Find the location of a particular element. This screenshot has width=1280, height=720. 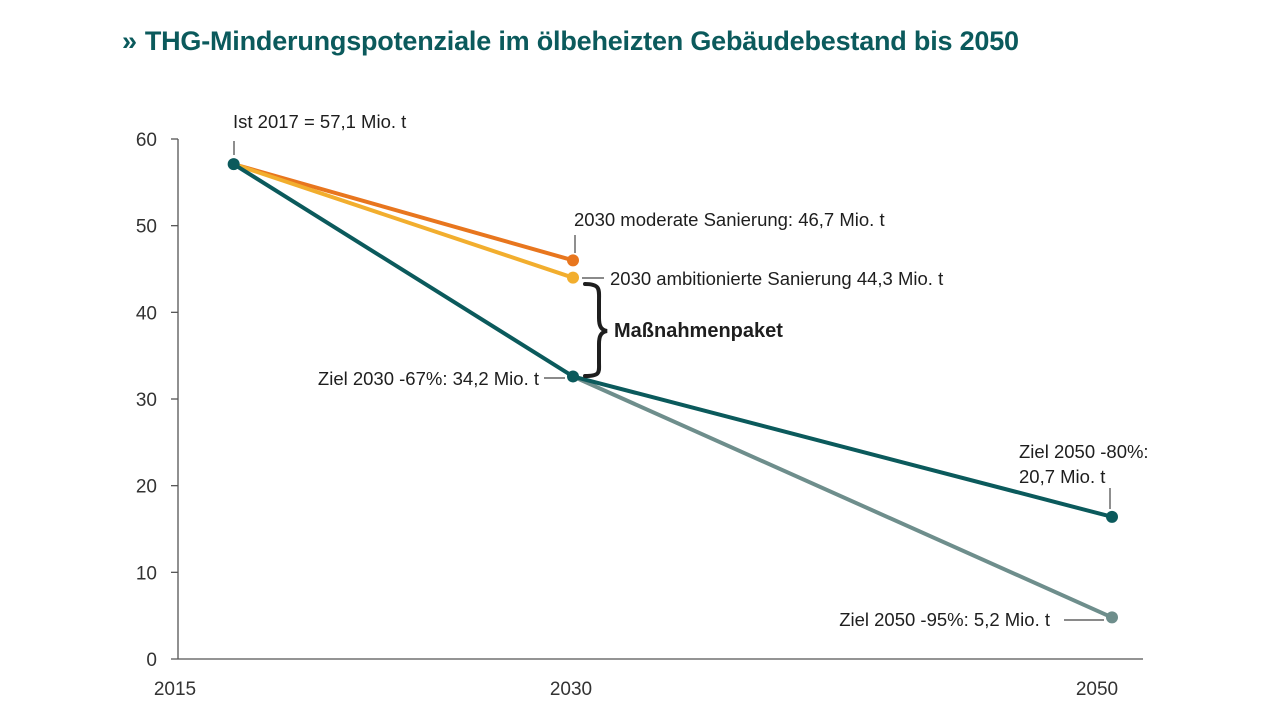

y-tick-label: 0 is located at coordinates (151, 660).